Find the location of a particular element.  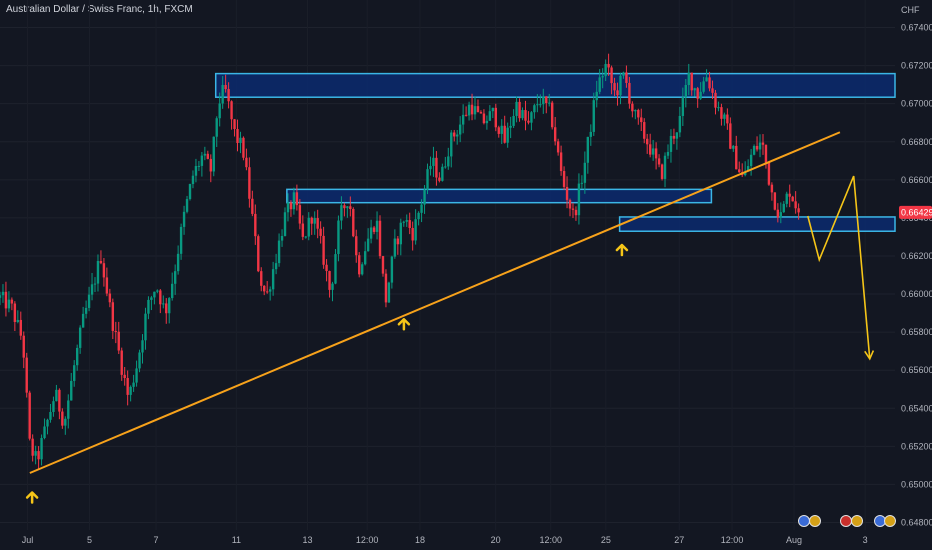

y-tick-label: 0.66600 is located at coordinates (916, 180).